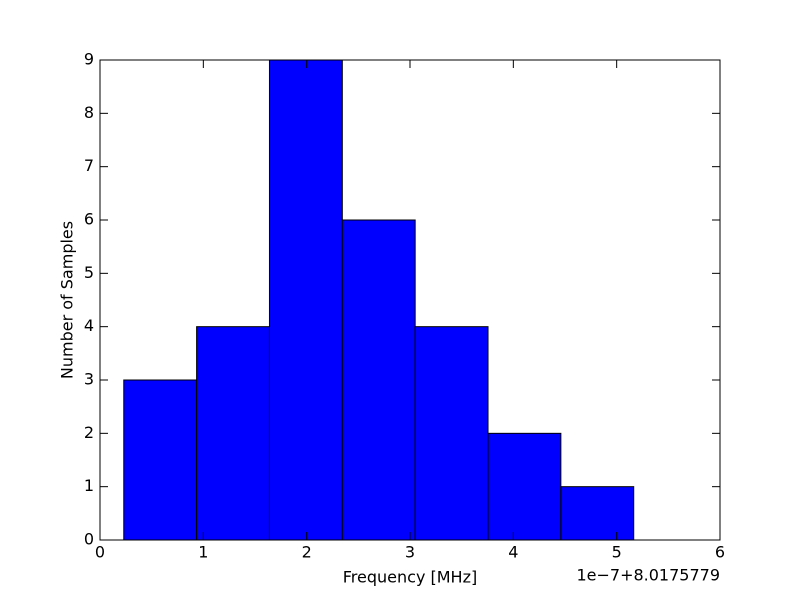  I want to click on y-tick-label: 6, so click(89, 219).